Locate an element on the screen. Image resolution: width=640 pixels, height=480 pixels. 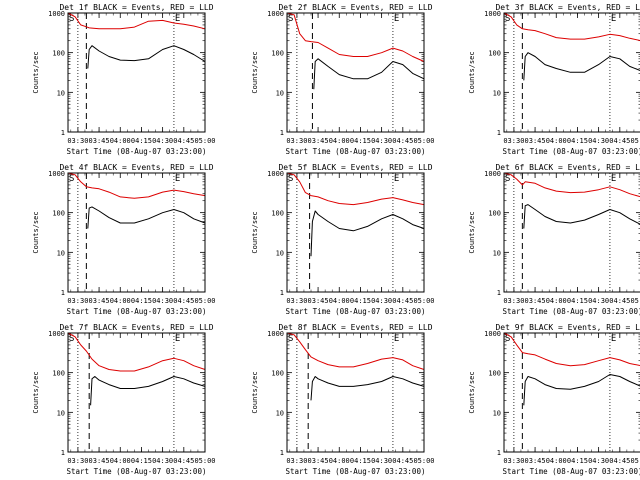
panel-title: Det 5f BLACK = Events, RED = LLD is located at coordinates (355, 167).